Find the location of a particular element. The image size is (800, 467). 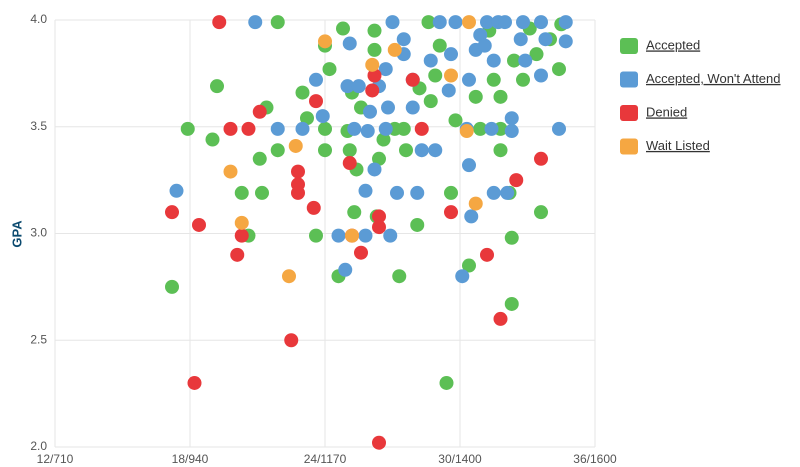

legend-label: Accepted is located at coordinates (673, 44).